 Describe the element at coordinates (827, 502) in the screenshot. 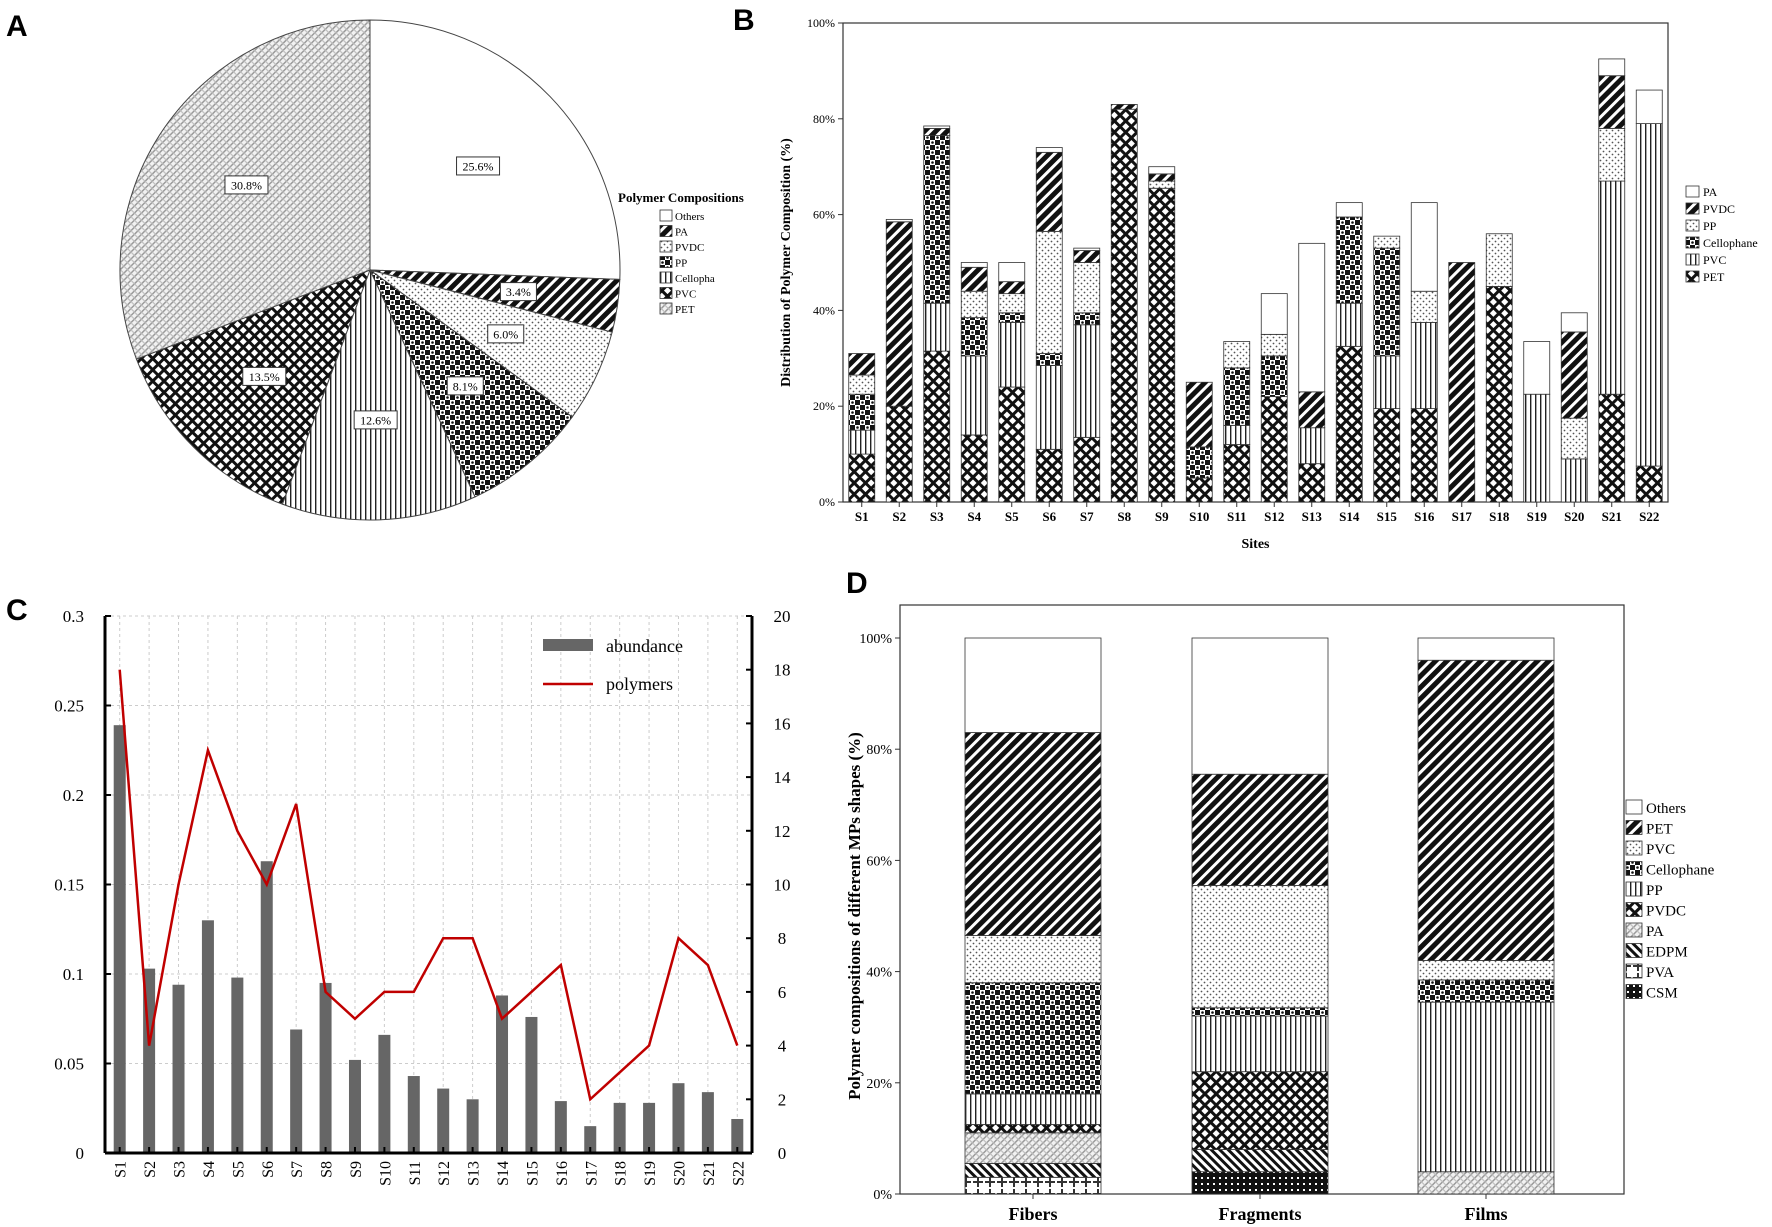

I see `panel-b-ytick-0: 0%` at that location.